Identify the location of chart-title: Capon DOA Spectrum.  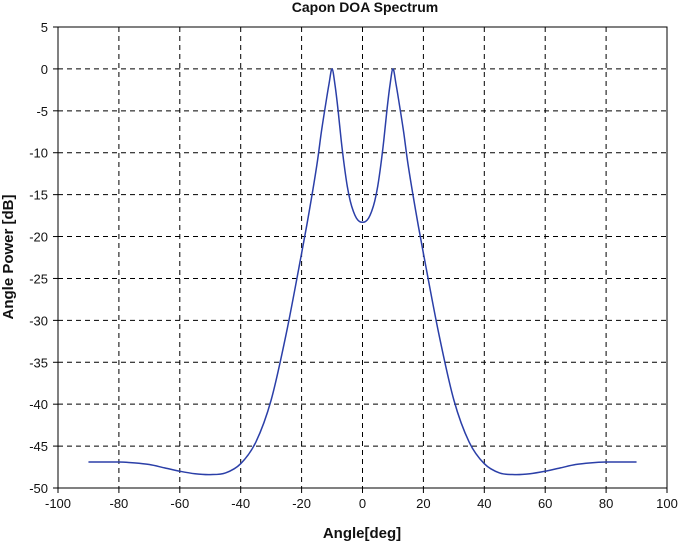
(365, 7).